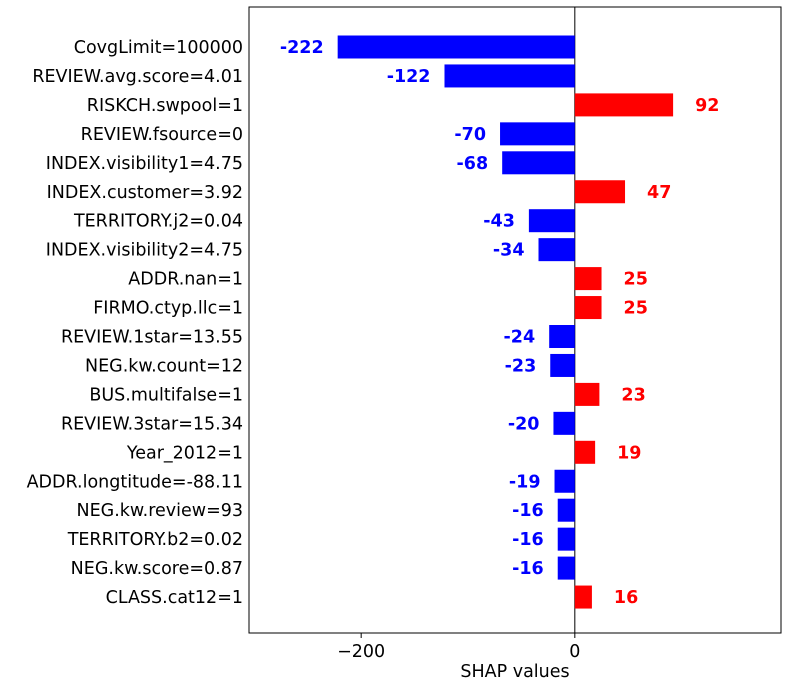  Describe the element at coordinates (458, 647) in the screenshot. I see `x-ticks-group: −200 0` at that location.